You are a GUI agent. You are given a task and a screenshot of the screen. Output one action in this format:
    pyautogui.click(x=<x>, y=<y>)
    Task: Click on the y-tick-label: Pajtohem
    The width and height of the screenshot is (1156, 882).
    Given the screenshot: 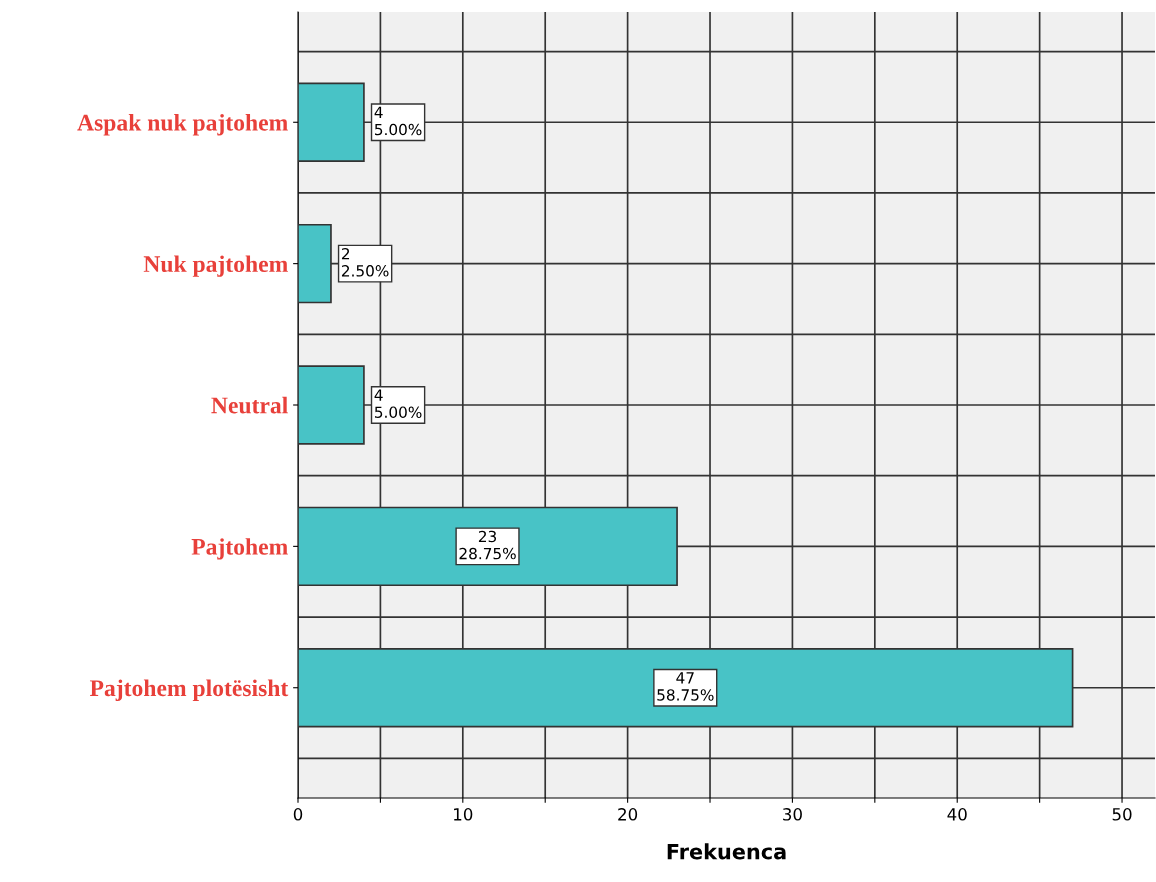 What is the action you would take?
    pyautogui.click(x=239, y=549)
    